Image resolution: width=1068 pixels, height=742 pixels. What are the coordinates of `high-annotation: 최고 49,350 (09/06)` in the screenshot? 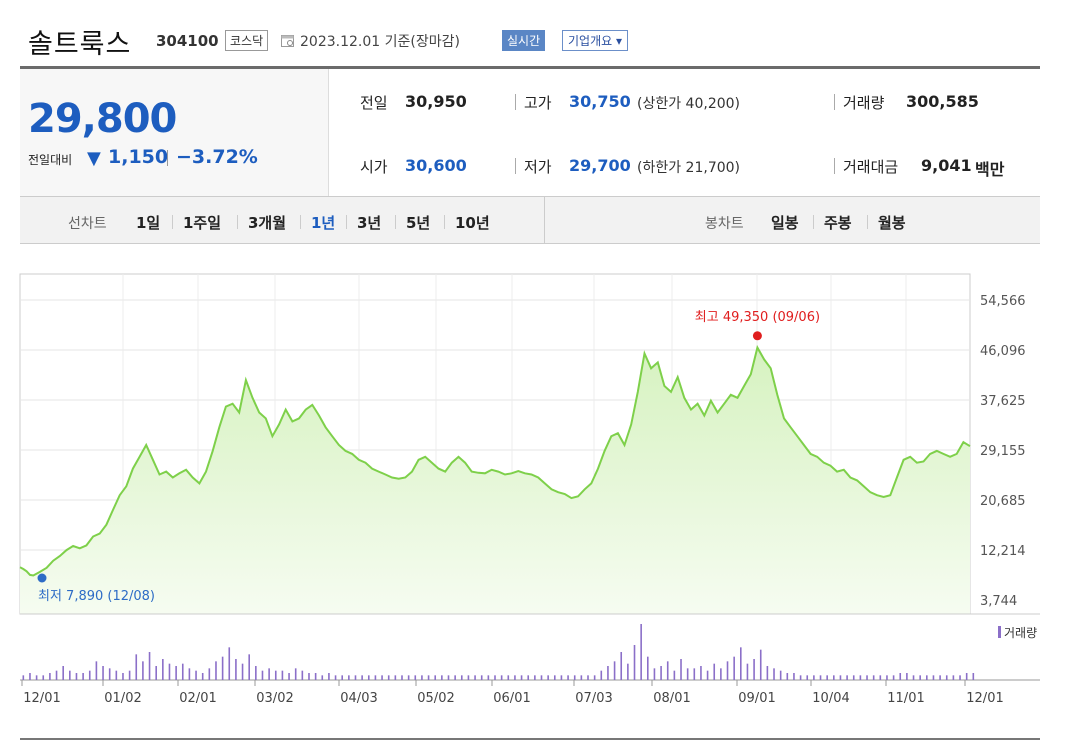 It's located at (757, 317).